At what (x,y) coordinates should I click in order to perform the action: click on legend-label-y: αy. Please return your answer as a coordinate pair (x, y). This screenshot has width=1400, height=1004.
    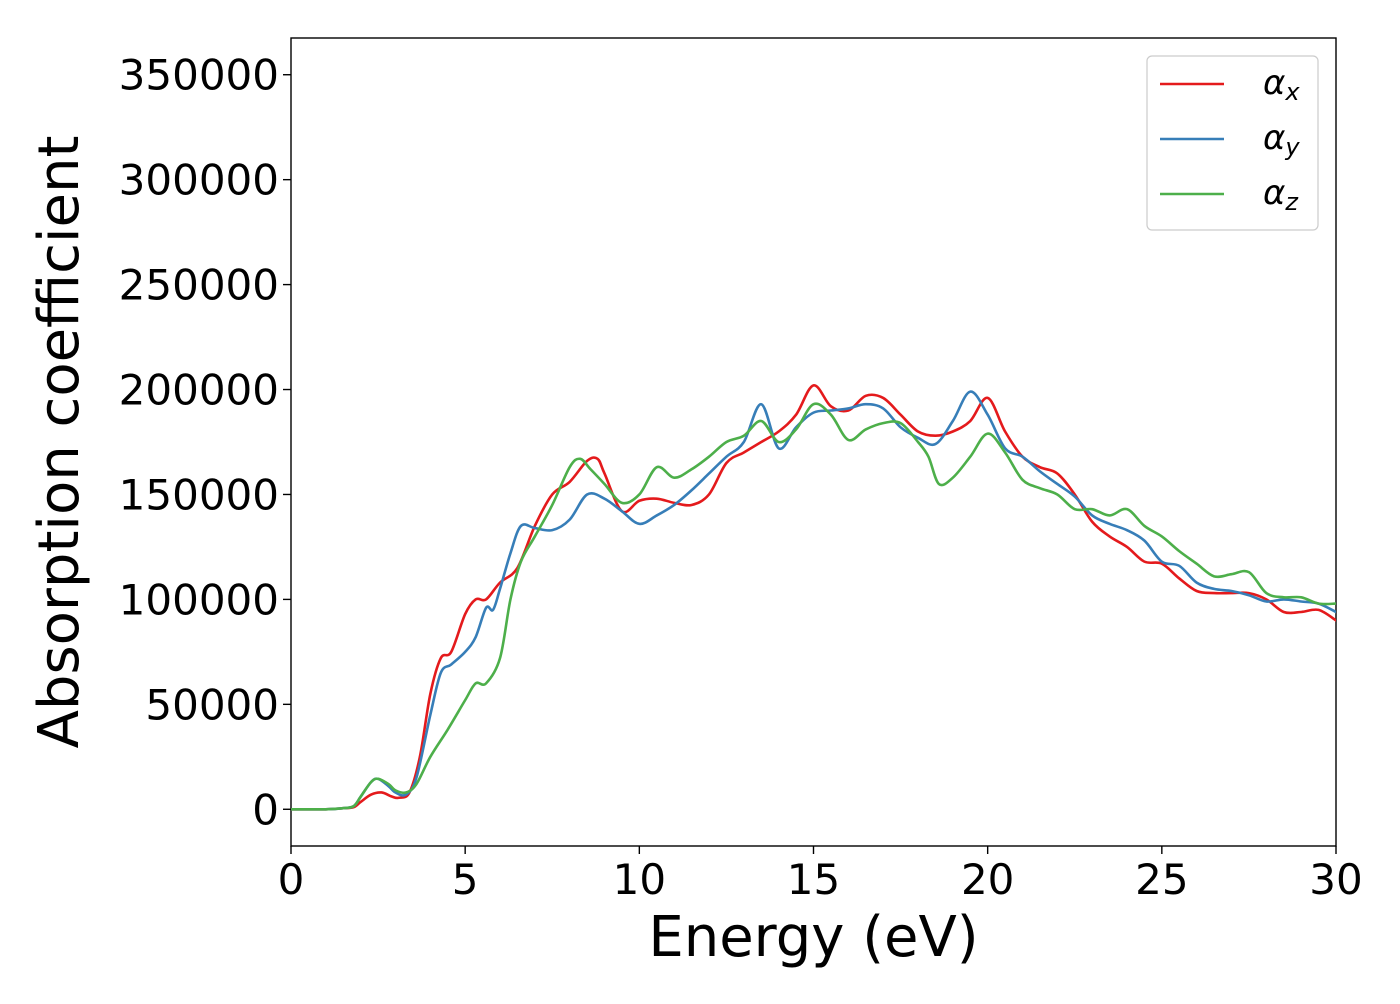
    Looking at the image, I should click on (1281, 139).